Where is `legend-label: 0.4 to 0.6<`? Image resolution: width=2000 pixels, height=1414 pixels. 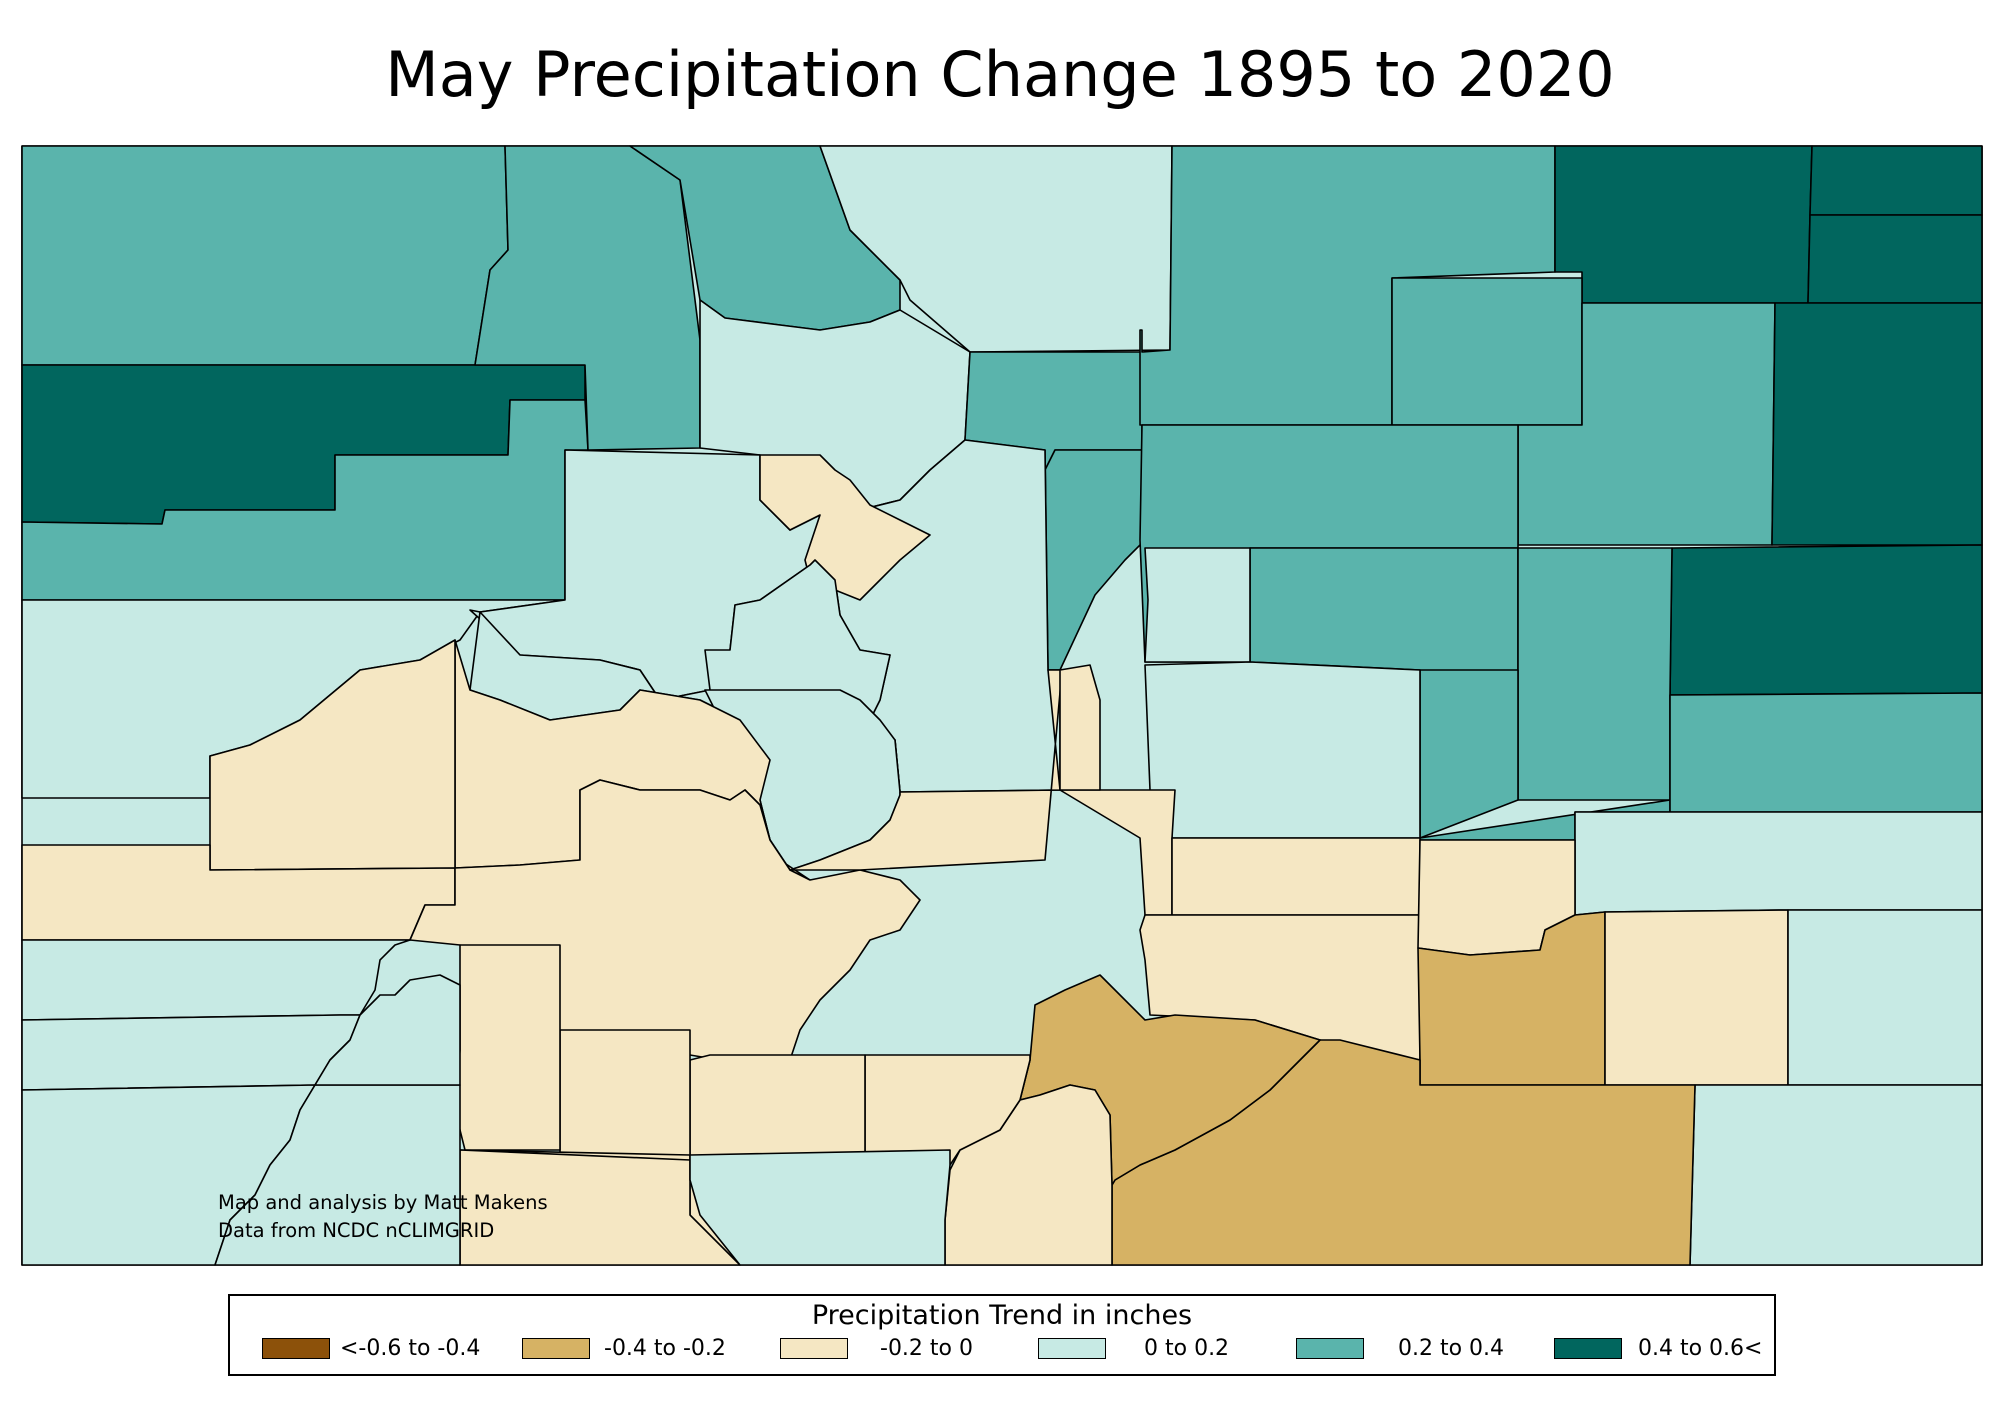 legend-label: 0.4 to 0.6< is located at coordinates (1700, 1348).